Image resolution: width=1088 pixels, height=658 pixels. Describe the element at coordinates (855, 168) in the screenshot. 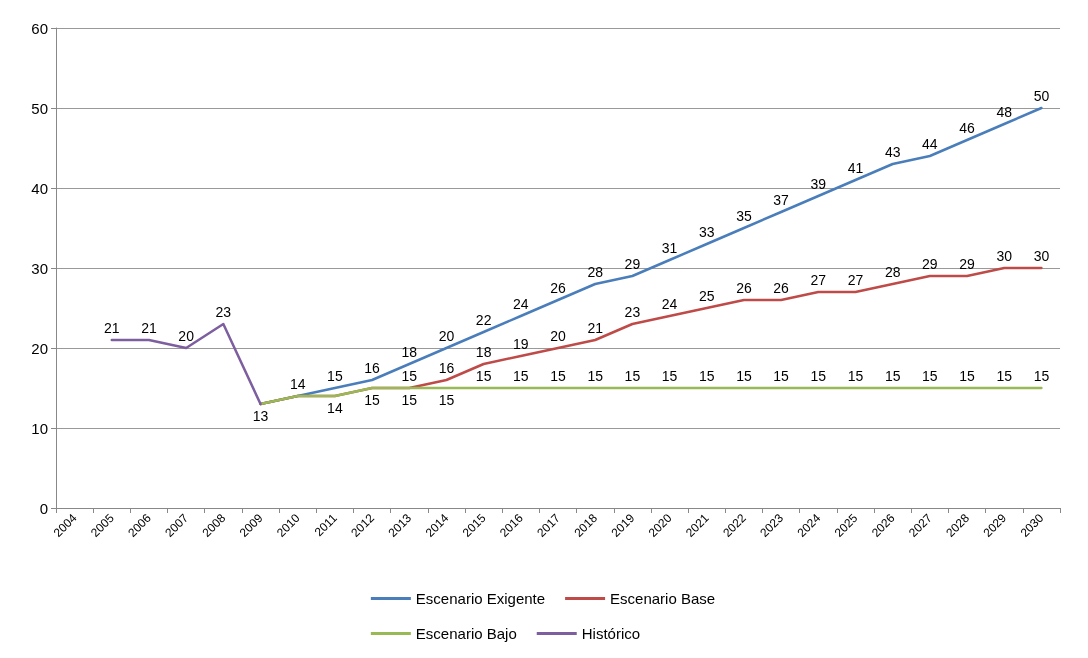

I see `data-label: 41` at that location.